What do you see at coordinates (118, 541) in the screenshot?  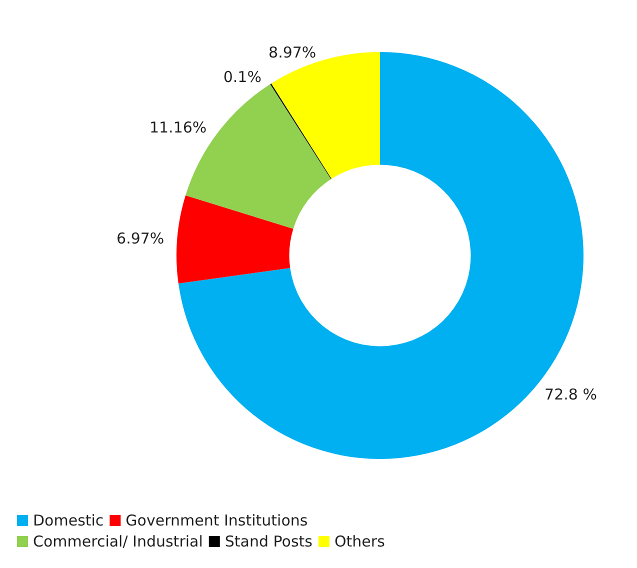 I see `legend-label: Commercial/ Industrial` at bounding box center [118, 541].